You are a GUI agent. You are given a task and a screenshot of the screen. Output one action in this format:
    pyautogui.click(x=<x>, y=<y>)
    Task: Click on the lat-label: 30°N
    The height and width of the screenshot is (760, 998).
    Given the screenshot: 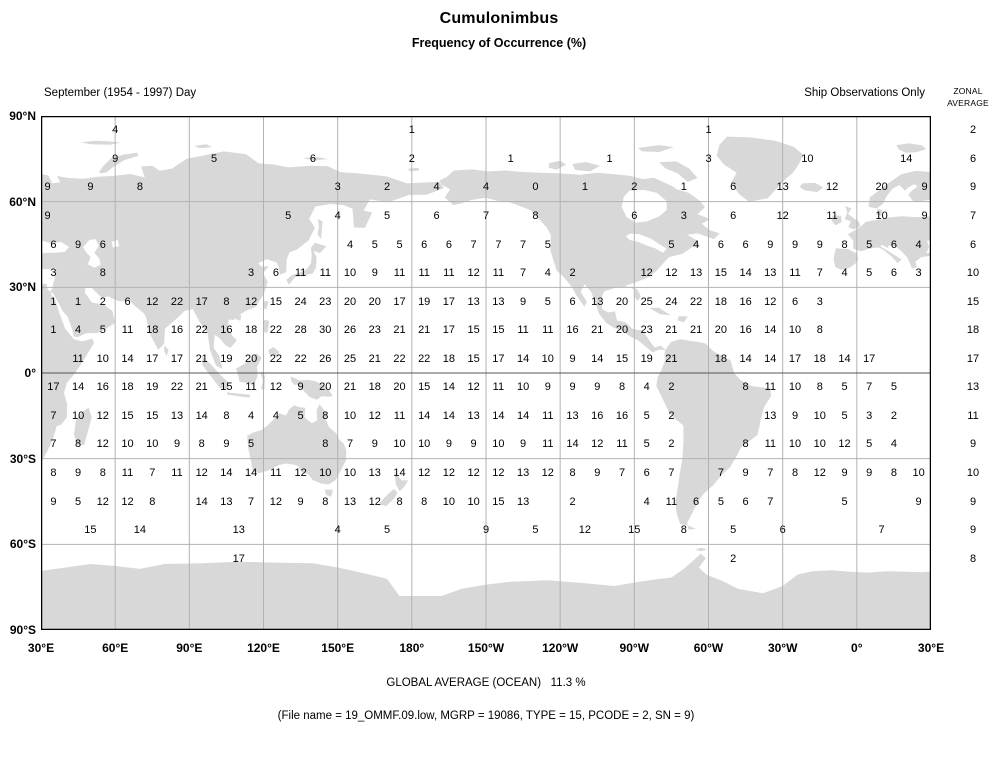 What is the action you would take?
    pyautogui.click(x=22, y=287)
    